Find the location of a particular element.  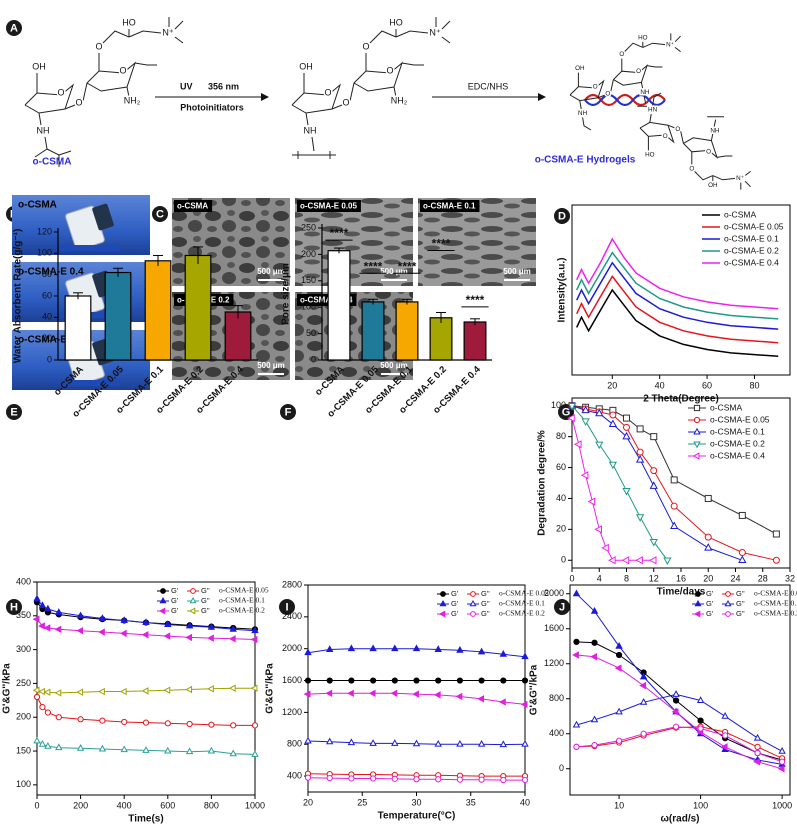

panel-label: A is located at coordinates (14, 28).